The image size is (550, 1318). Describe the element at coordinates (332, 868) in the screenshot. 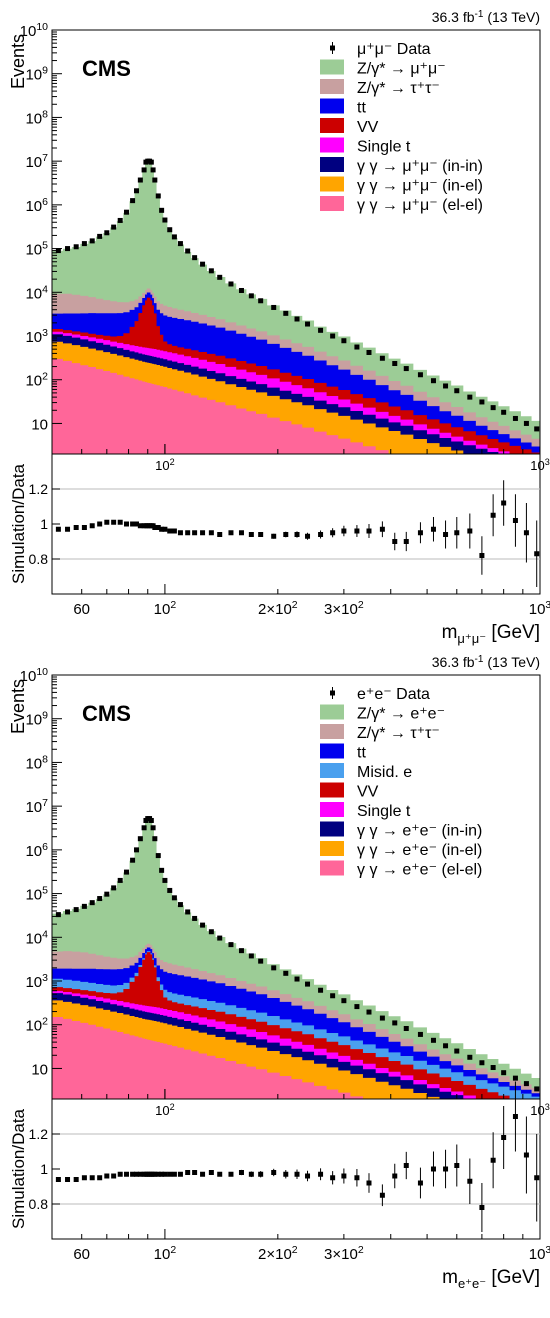

I see `legend-swatch-gg_elel` at that location.